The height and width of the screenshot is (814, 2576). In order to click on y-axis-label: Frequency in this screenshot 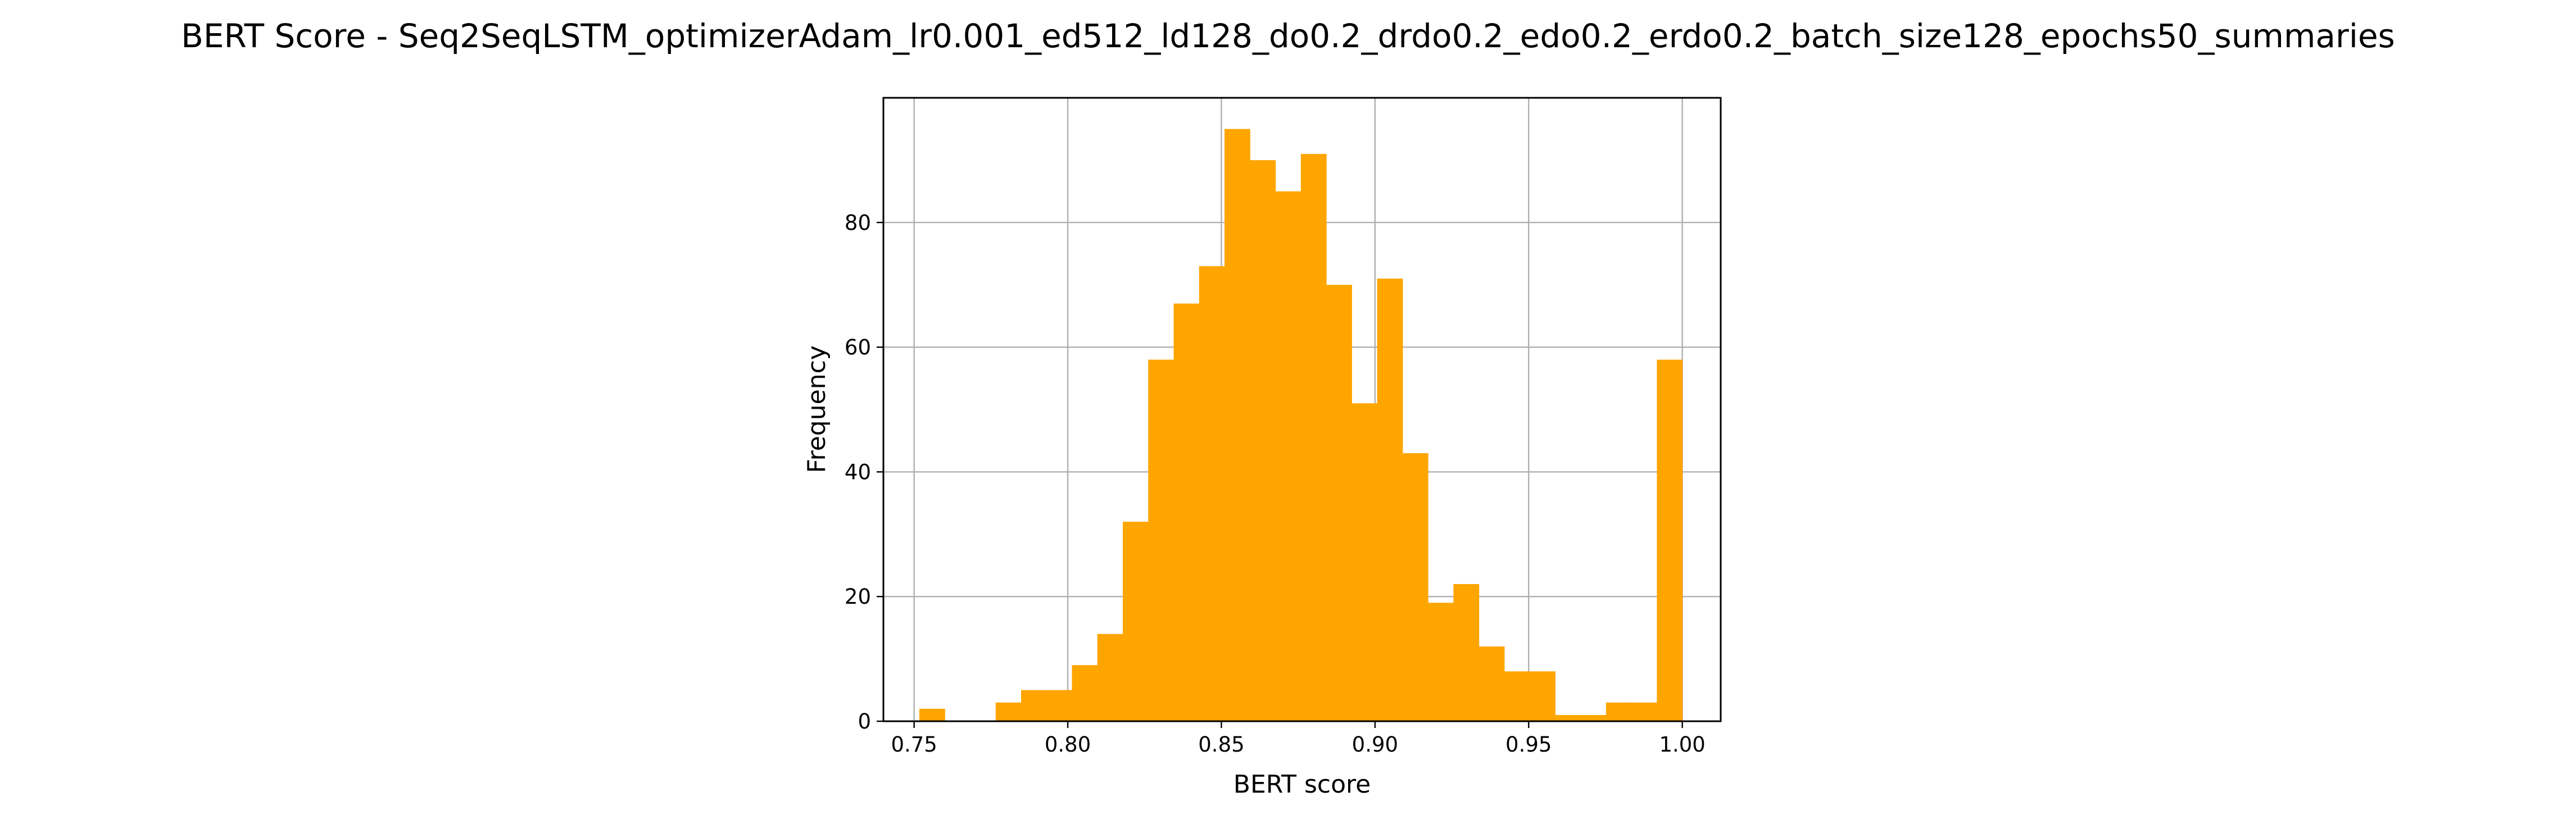, I will do `click(816, 409)`.